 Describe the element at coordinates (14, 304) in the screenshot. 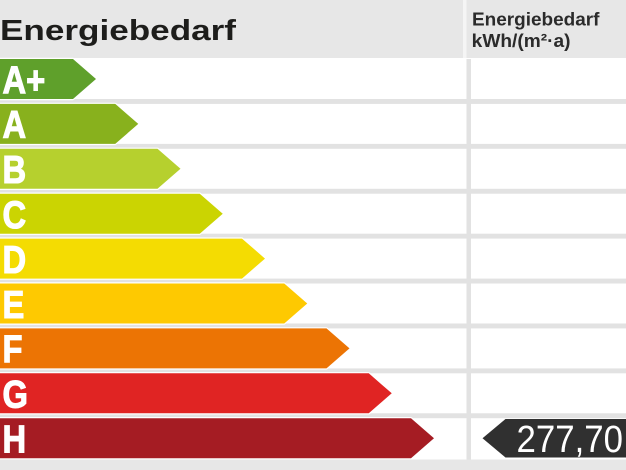

I see `svg-text: E` at that location.